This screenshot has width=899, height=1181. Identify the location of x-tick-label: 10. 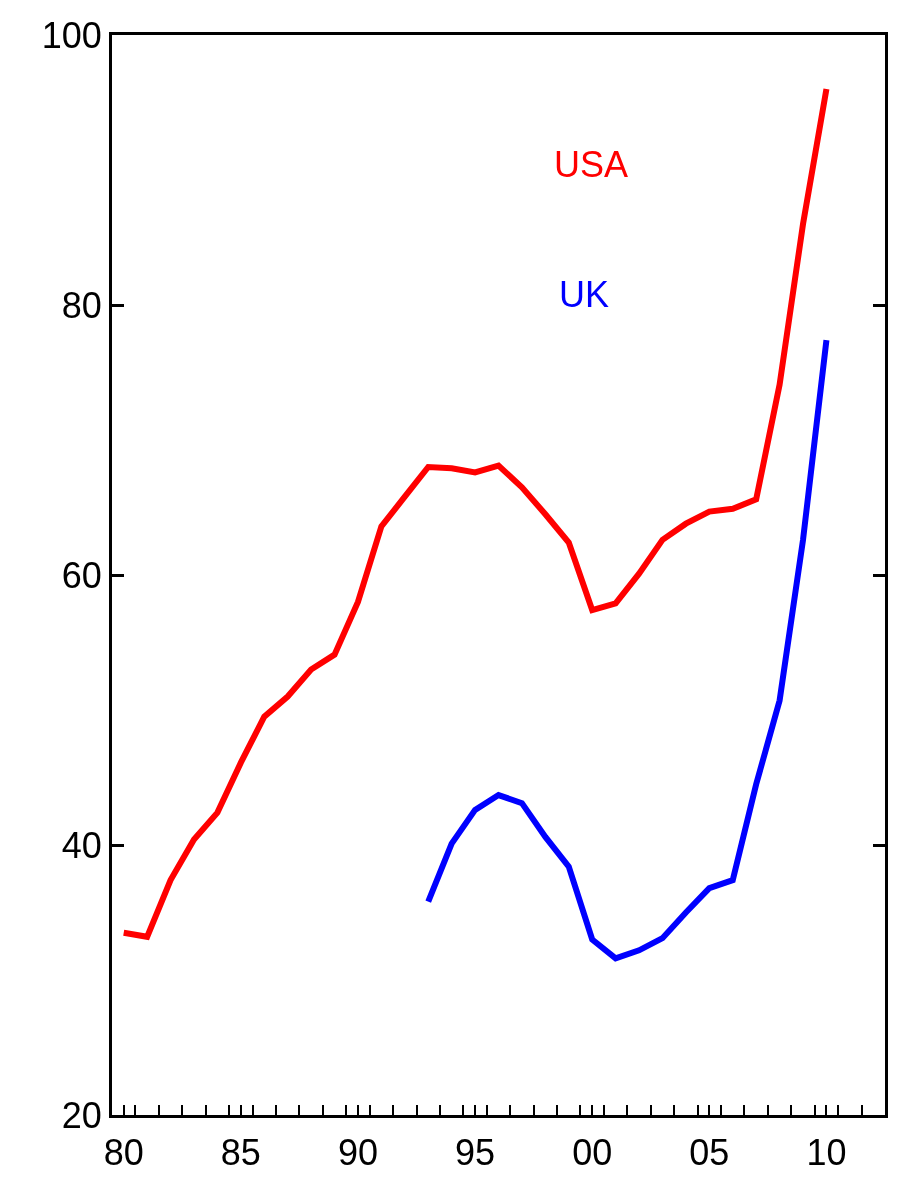
(826, 1153).